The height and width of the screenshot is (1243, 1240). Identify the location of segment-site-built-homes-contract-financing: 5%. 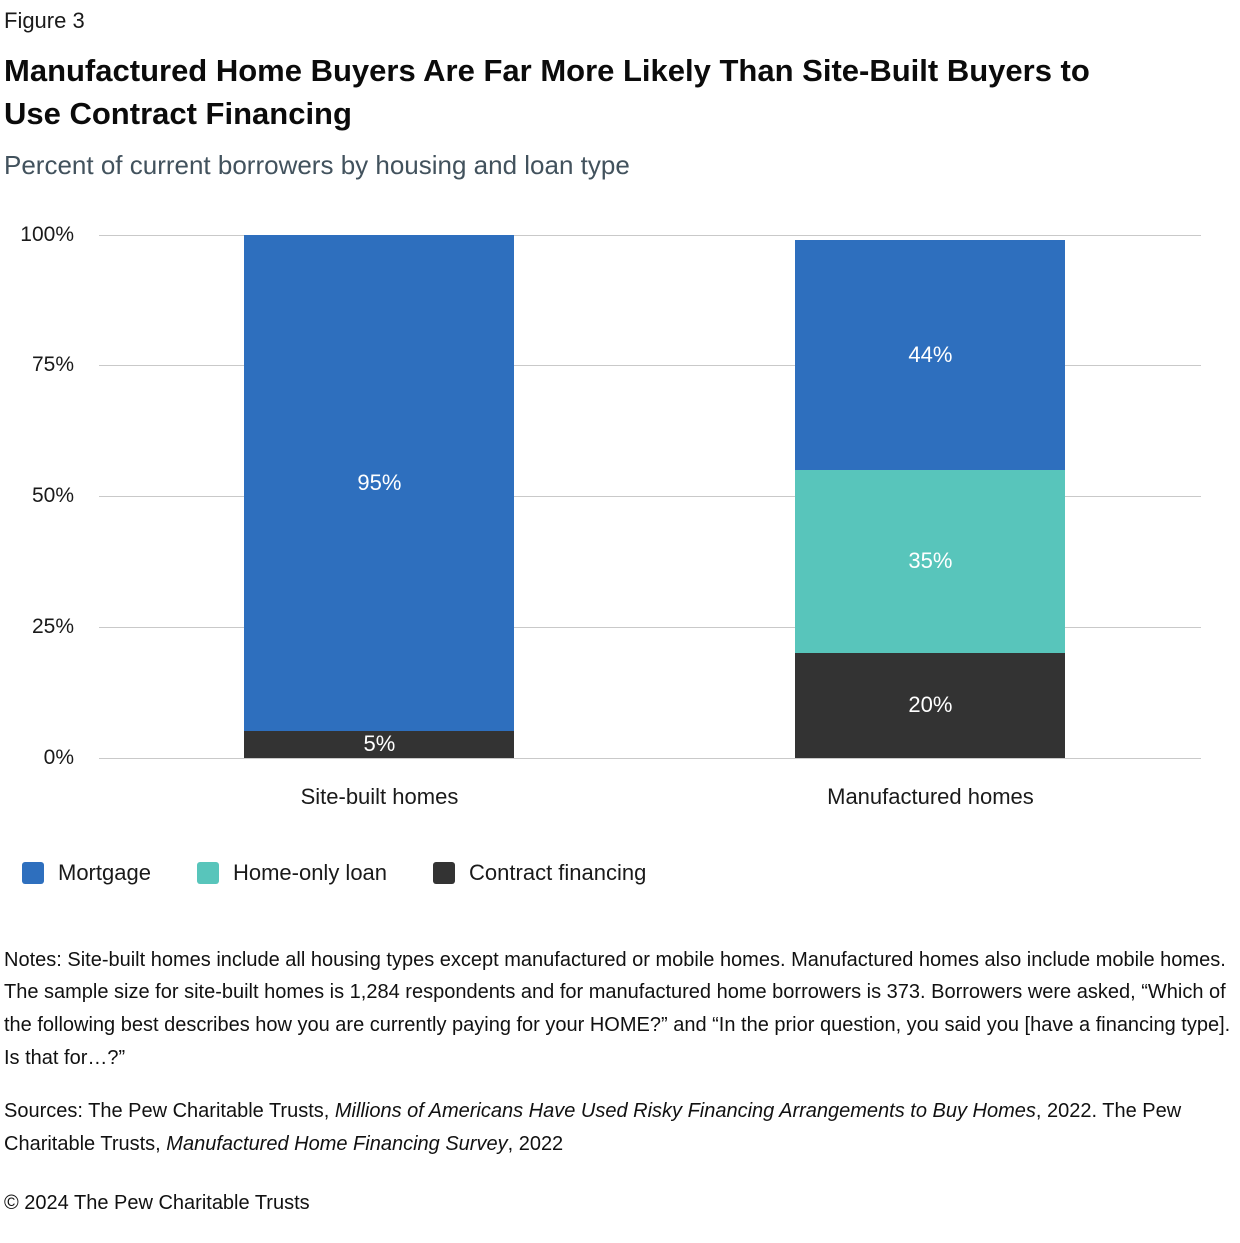
(379, 744).